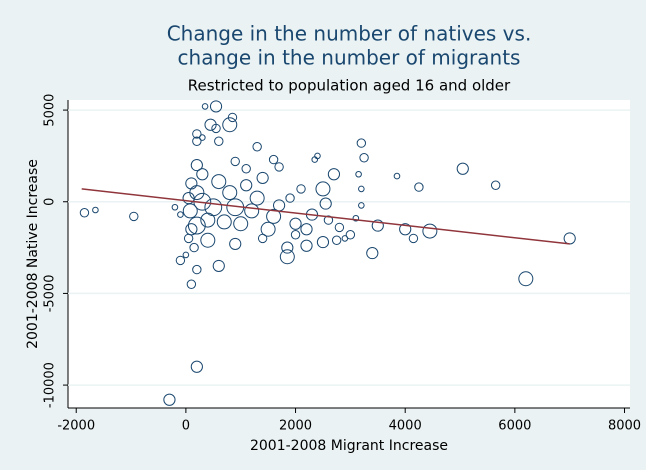 The height and width of the screenshot is (470, 646). What do you see at coordinates (50, 110) in the screenshot?
I see `y-tick-label: 5000` at bounding box center [50, 110].